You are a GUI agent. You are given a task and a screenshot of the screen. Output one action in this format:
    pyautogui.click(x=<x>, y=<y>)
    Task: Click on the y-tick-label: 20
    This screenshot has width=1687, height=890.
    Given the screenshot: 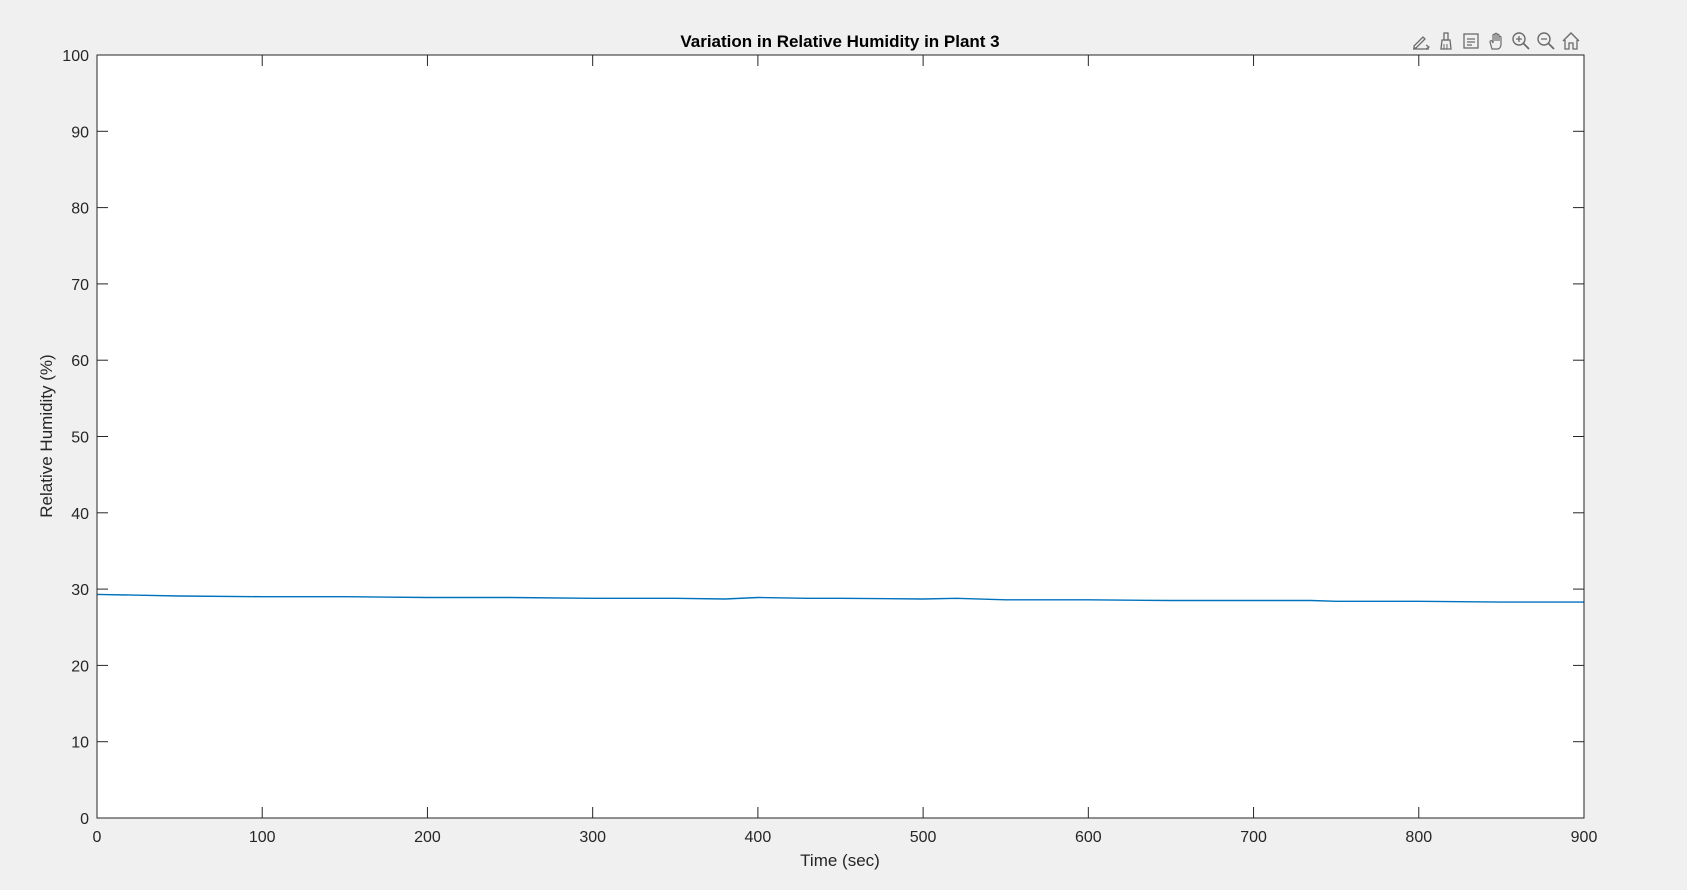 What is the action you would take?
    pyautogui.click(x=80, y=666)
    